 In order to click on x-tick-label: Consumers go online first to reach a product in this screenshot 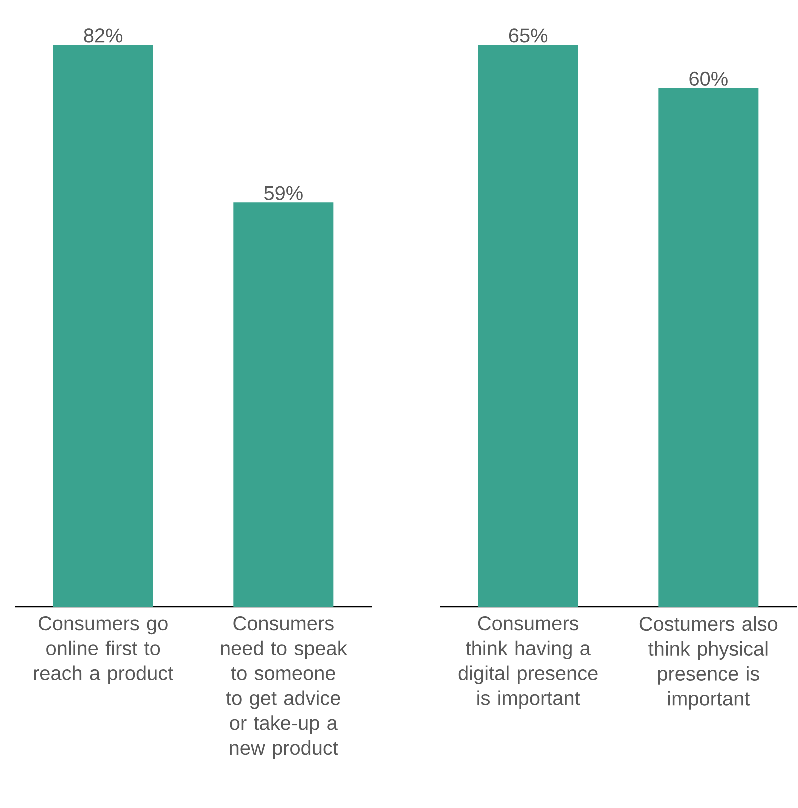, I will do `click(104, 650)`.